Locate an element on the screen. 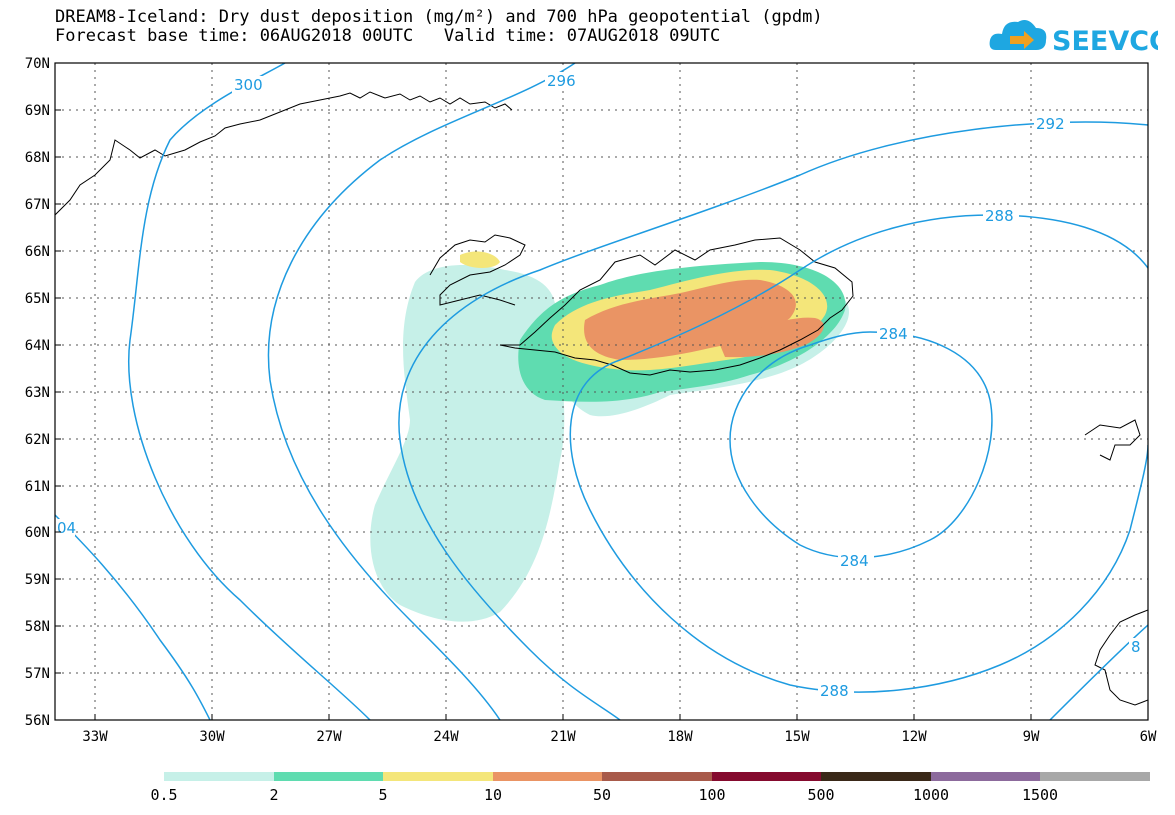 The image size is (1175, 815). legend-label: 0.5 is located at coordinates (164, 795).